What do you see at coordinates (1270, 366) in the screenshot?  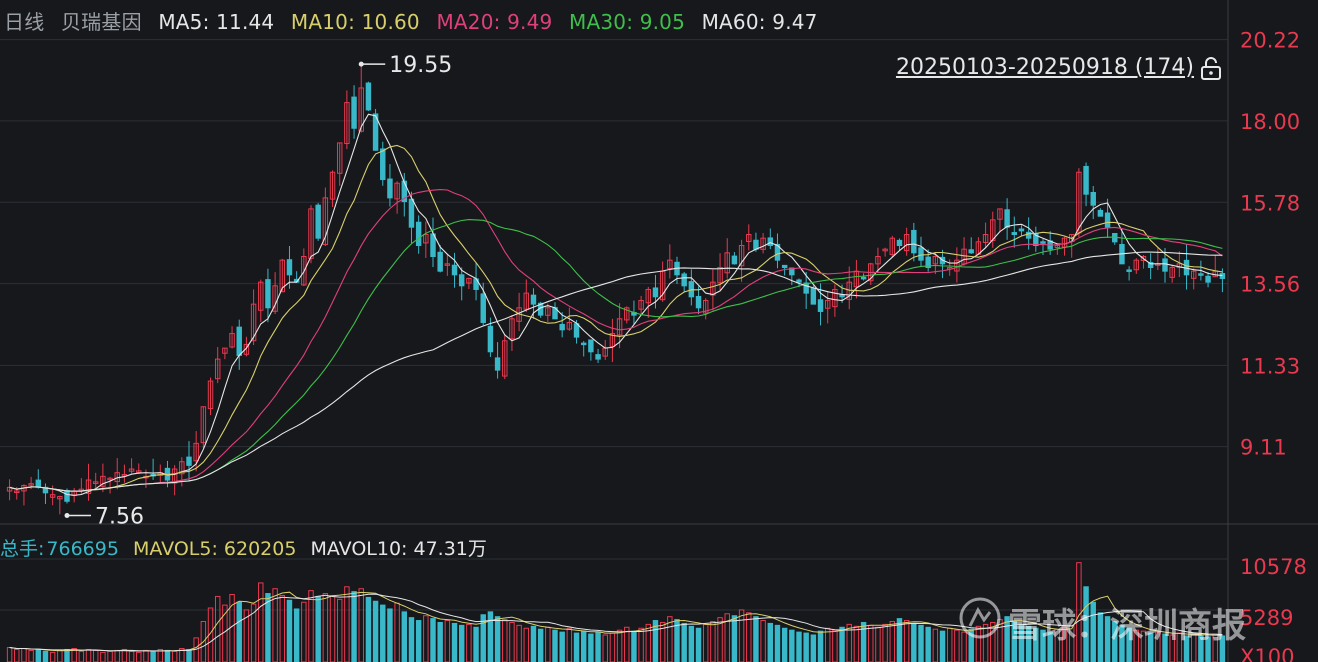 I see `price-tick-label: 11.33` at bounding box center [1270, 366].